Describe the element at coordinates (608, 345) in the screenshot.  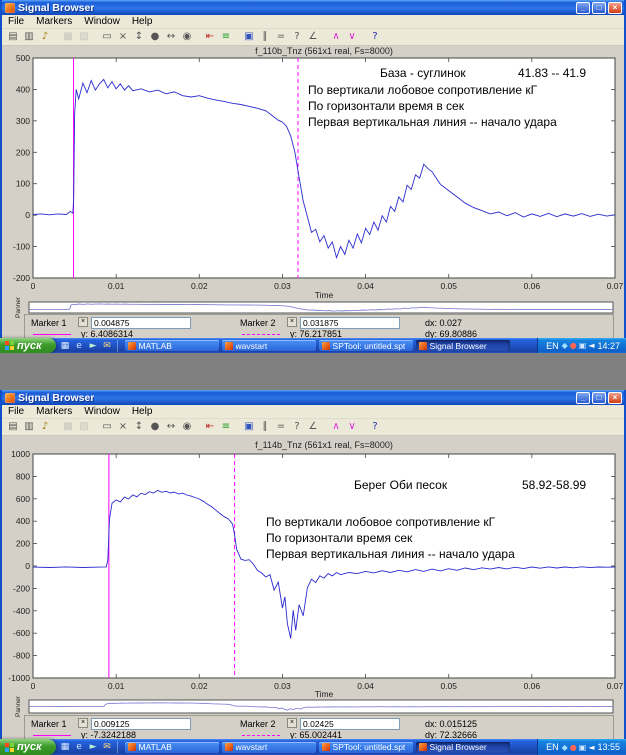
I see `clock: 14:27` at that location.